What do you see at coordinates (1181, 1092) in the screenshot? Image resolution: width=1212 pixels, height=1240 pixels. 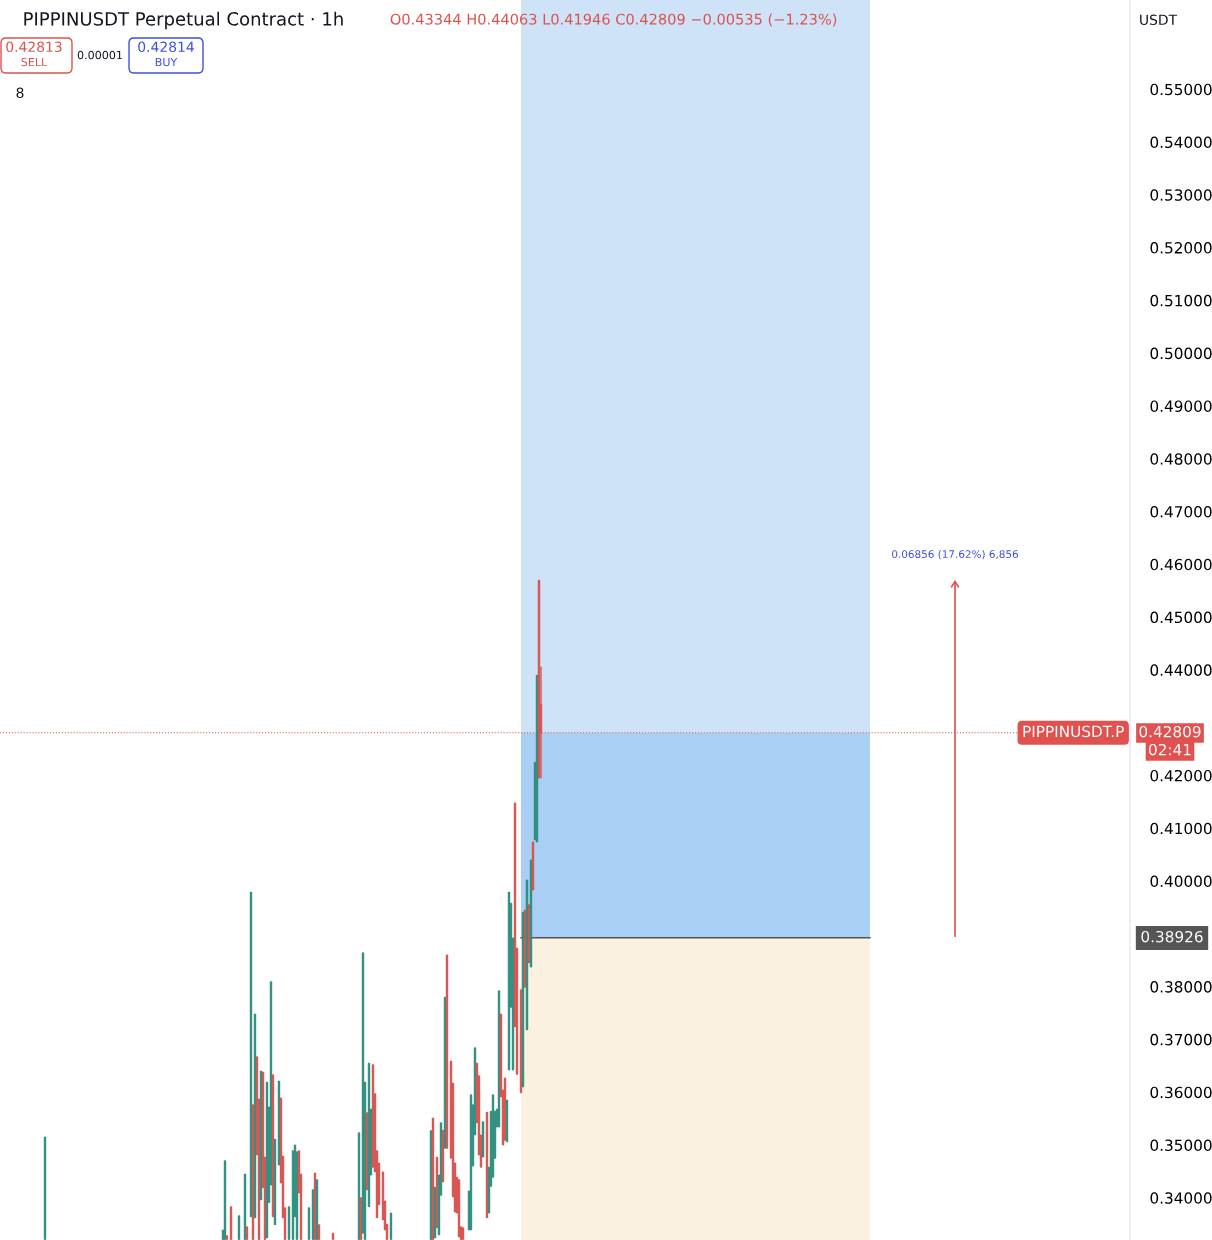 I see `y-tick-label: 0.36000` at bounding box center [1181, 1092].